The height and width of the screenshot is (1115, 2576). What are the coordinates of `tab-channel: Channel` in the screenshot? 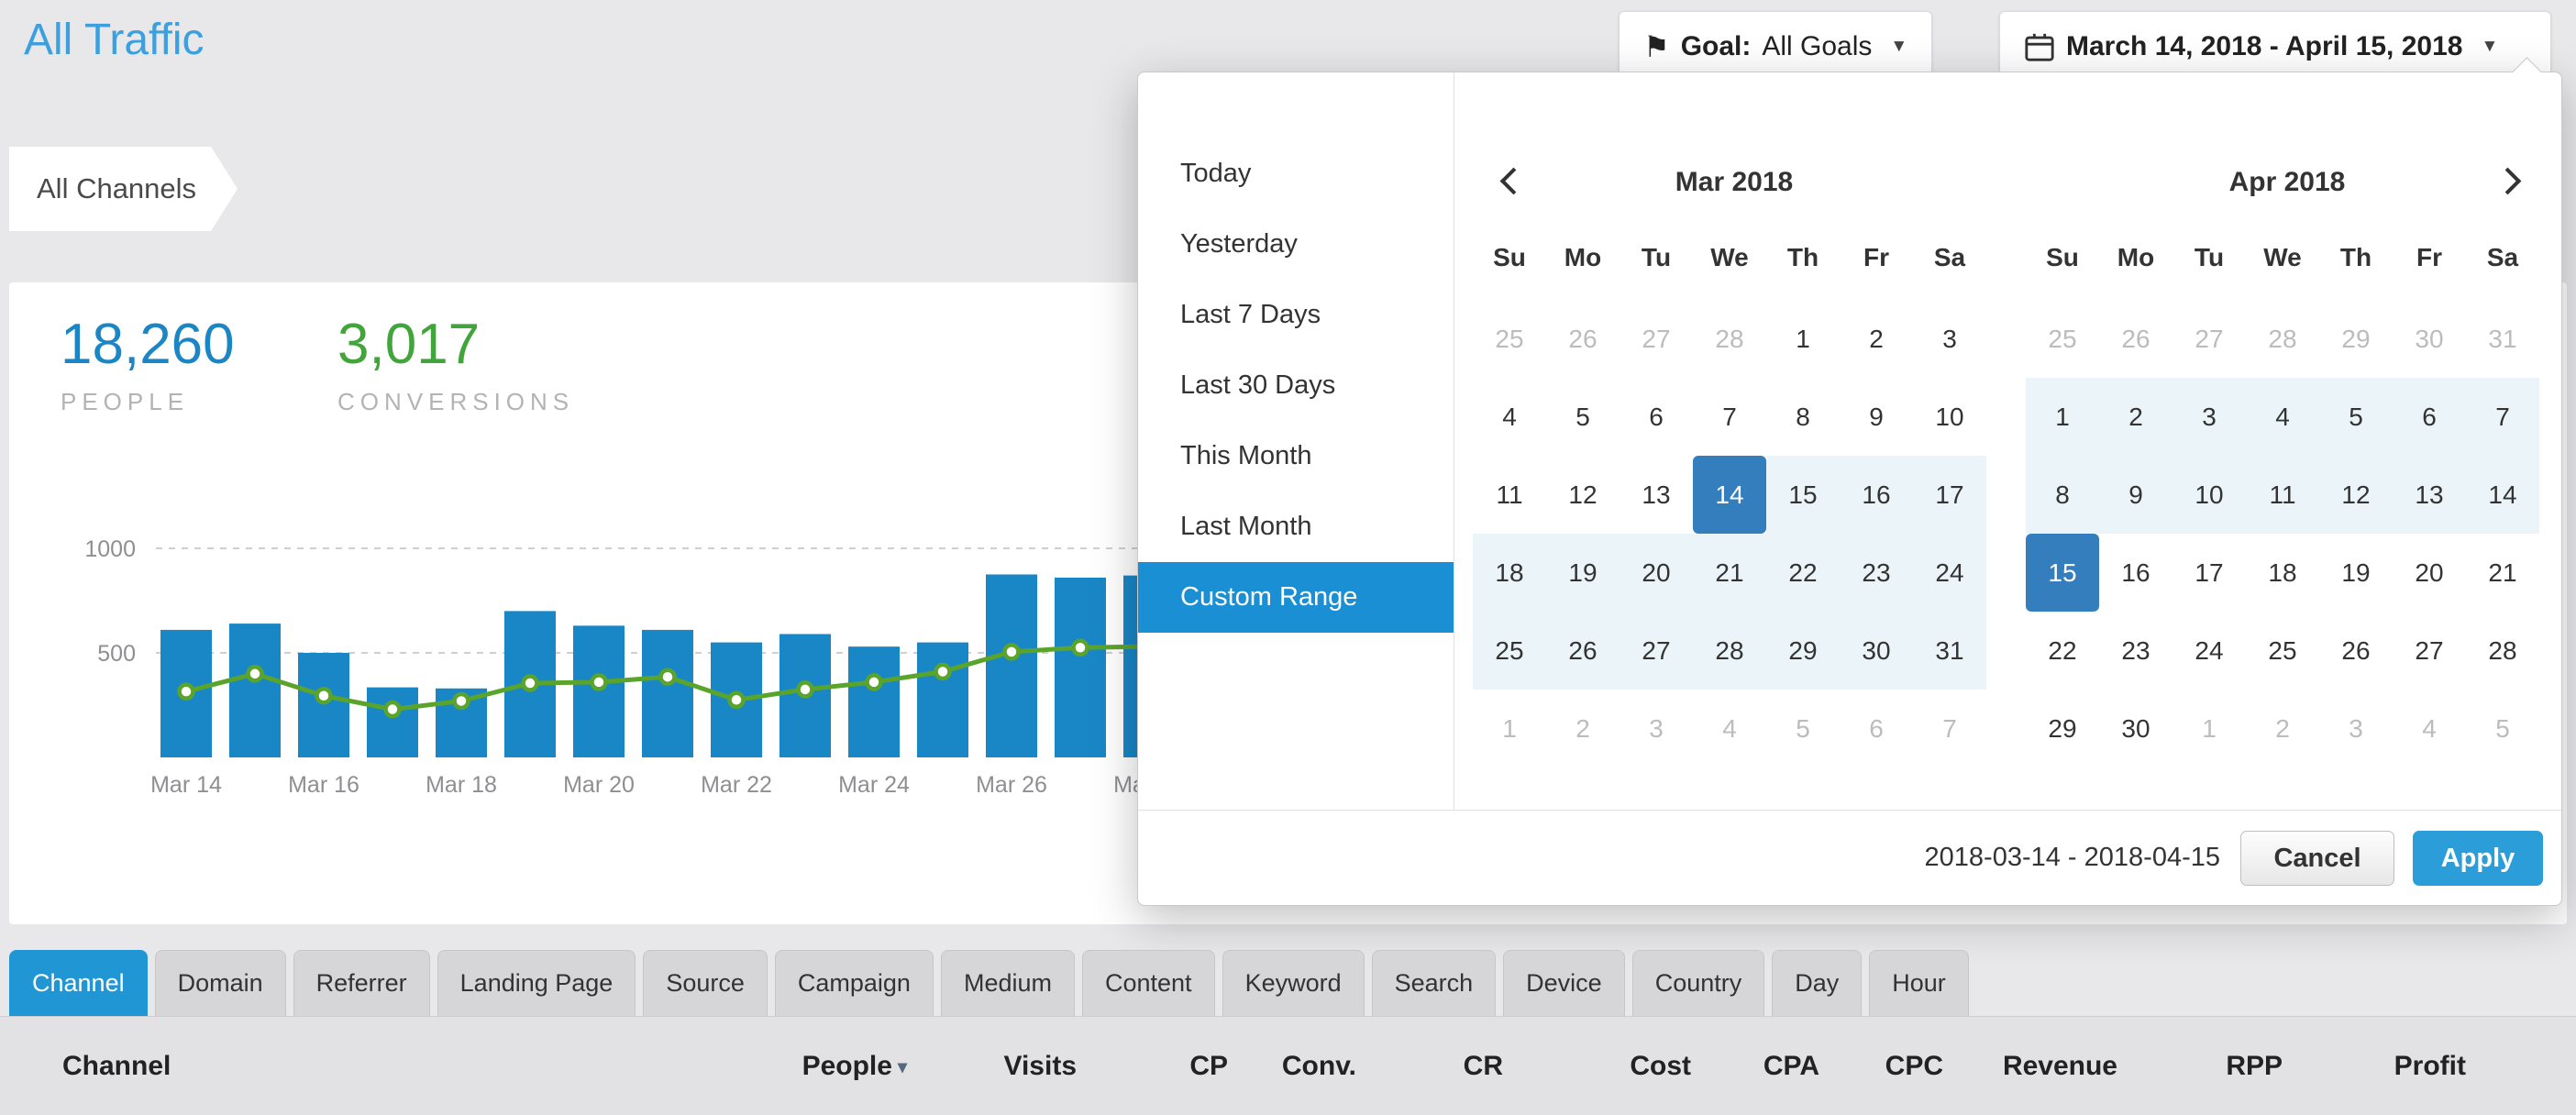 It's located at (78, 983).